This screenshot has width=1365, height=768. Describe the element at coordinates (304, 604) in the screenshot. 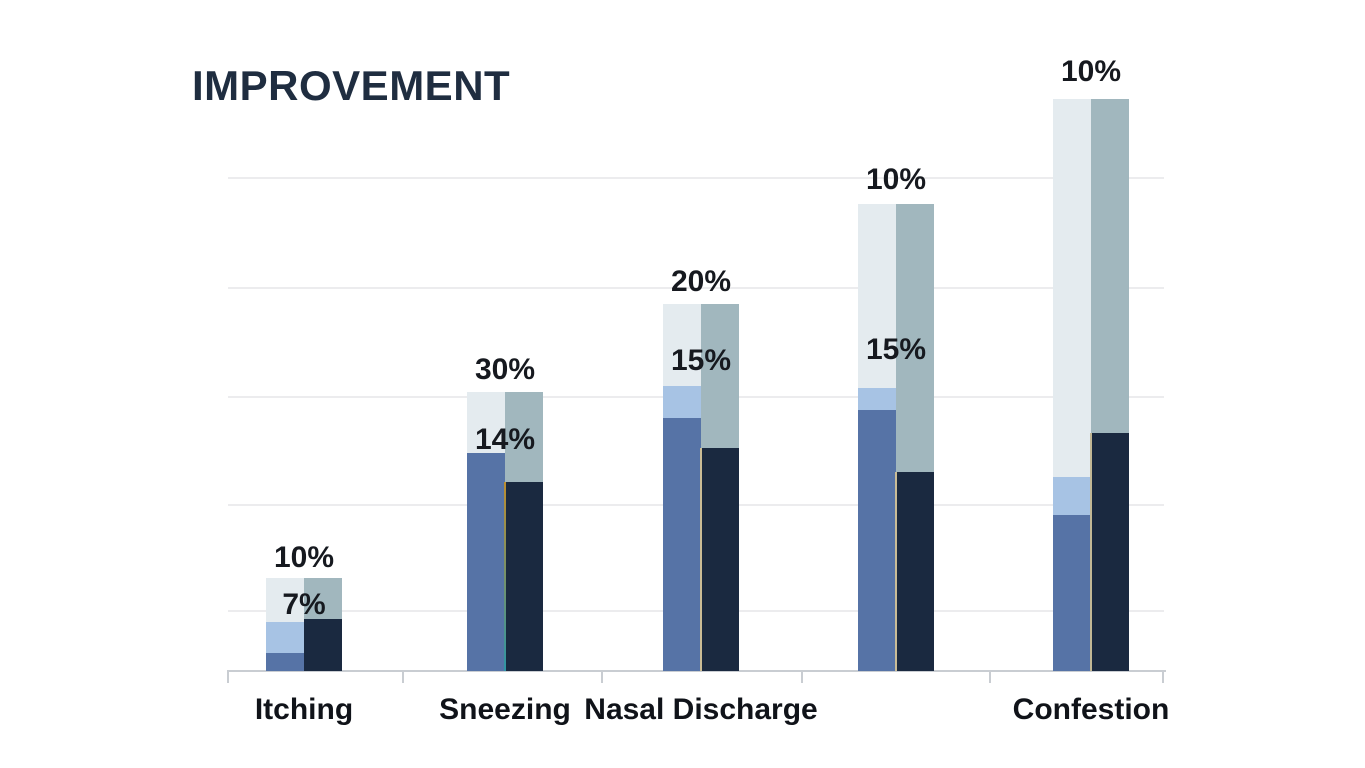

I see `value-label-inner: 7%` at that location.